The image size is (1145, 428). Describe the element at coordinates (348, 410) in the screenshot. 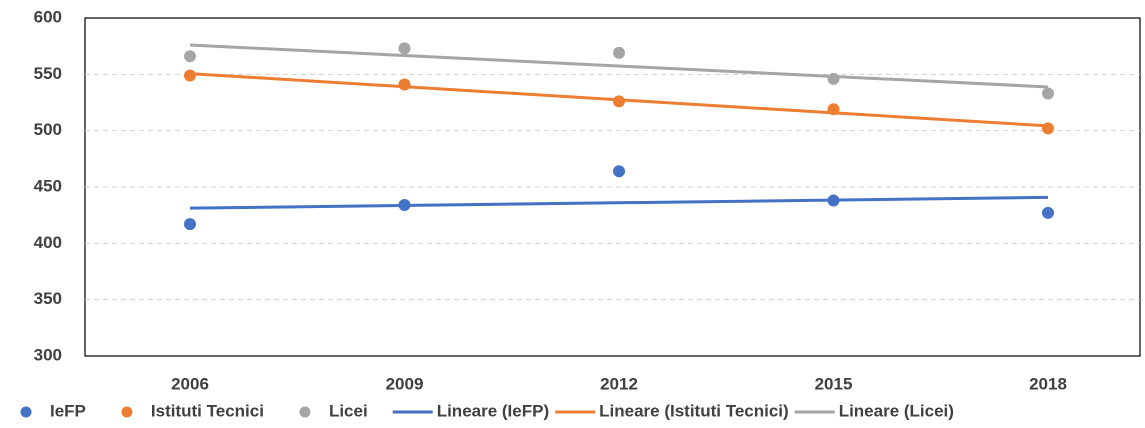

I see `legend-label: Licei` at that location.